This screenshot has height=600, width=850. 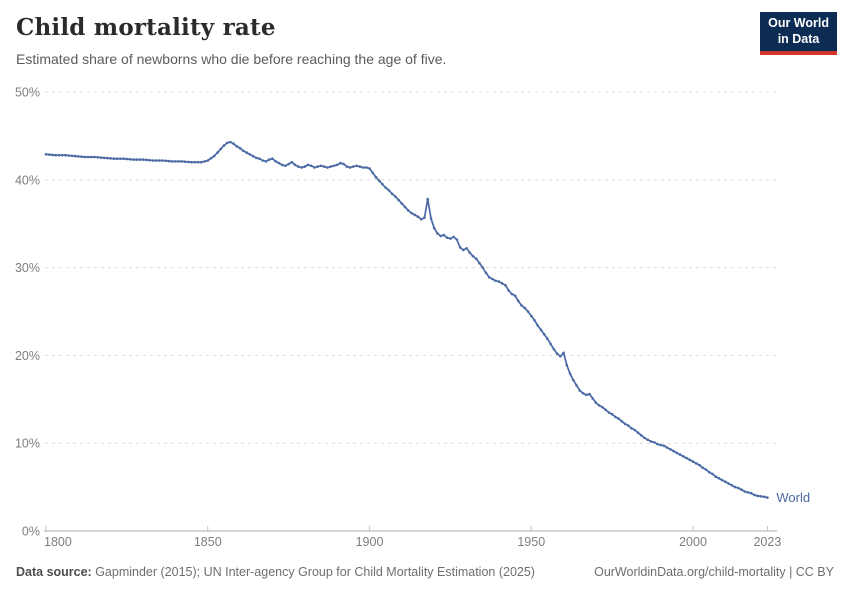 What do you see at coordinates (411, 213) in the screenshot?
I see `data-point-1913` at bounding box center [411, 213].